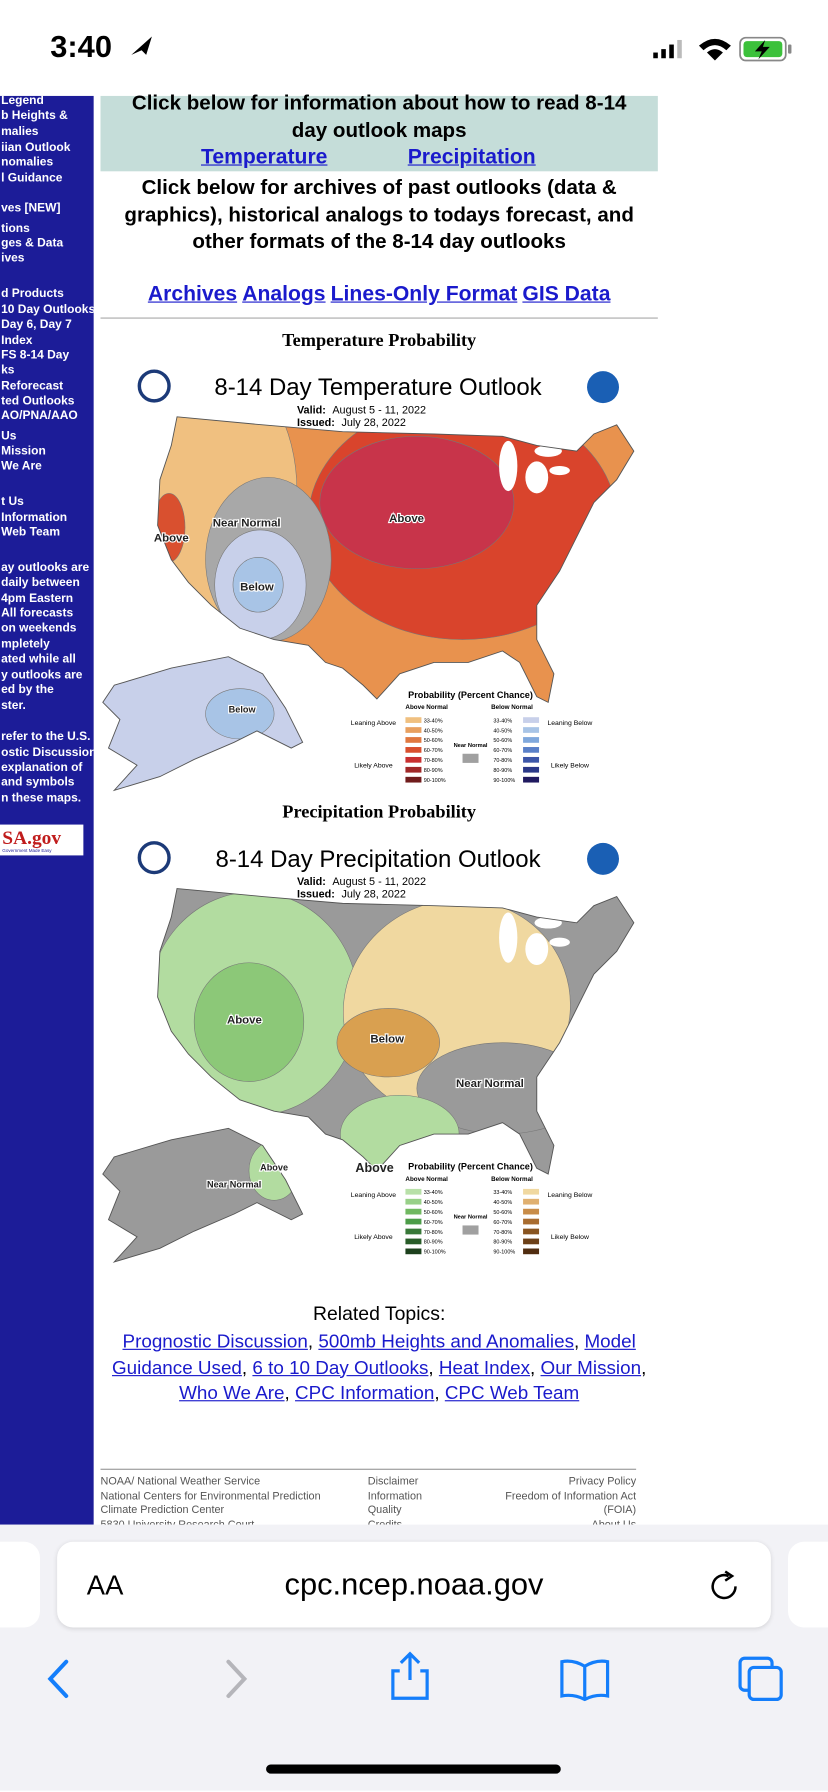  I want to click on legend-range: 33-40%, so click(502, 1193).